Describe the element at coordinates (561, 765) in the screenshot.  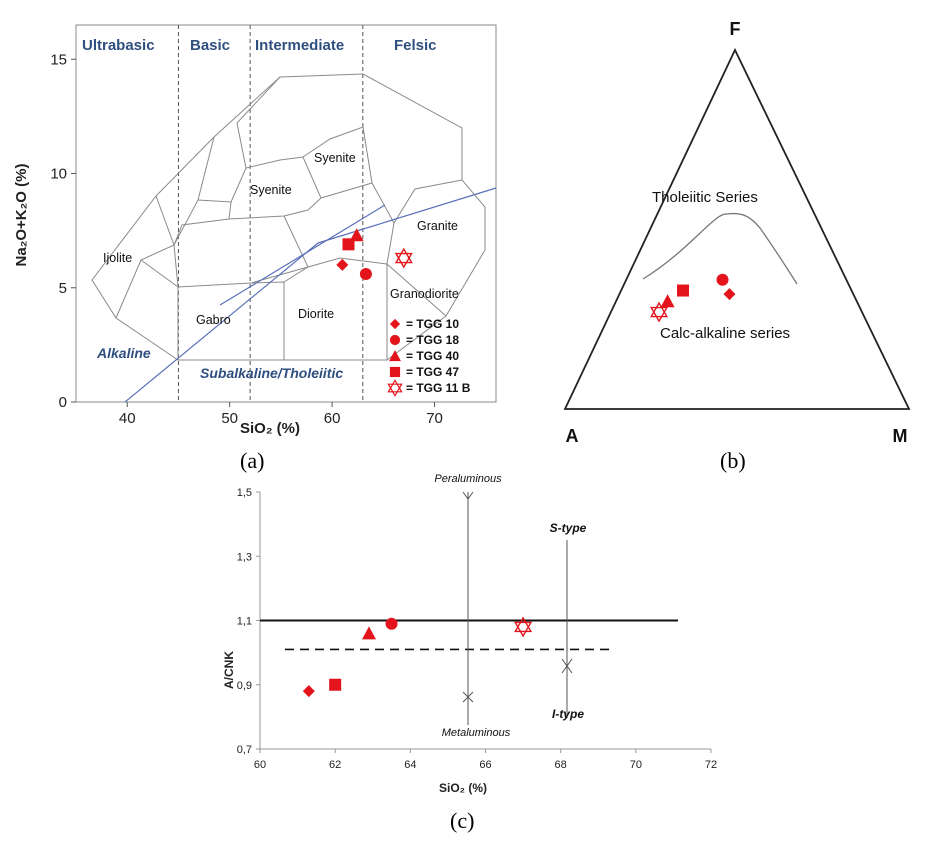
I see `acnk-x-tick-label: 68` at that location.